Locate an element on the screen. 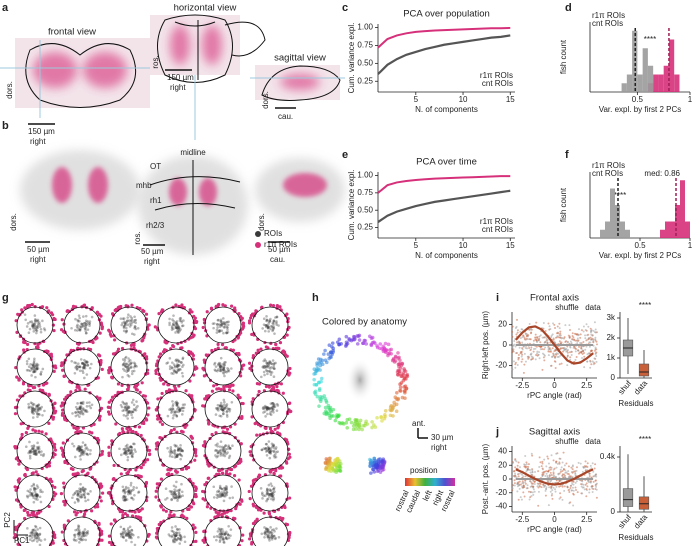 The height and width of the screenshot is (546, 700). box is located at coordinates (628, 497).